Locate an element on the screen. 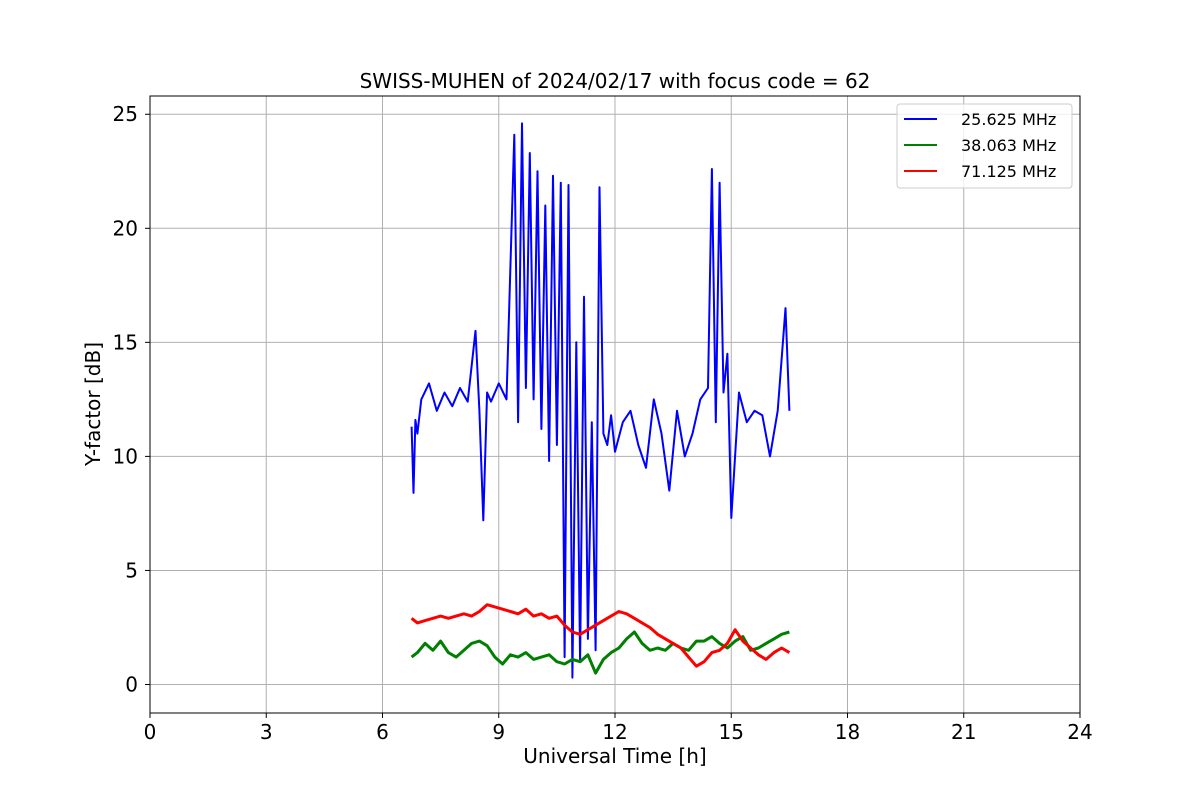  legend-entry-label: 25.625 MHz is located at coordinates (1008, 119).